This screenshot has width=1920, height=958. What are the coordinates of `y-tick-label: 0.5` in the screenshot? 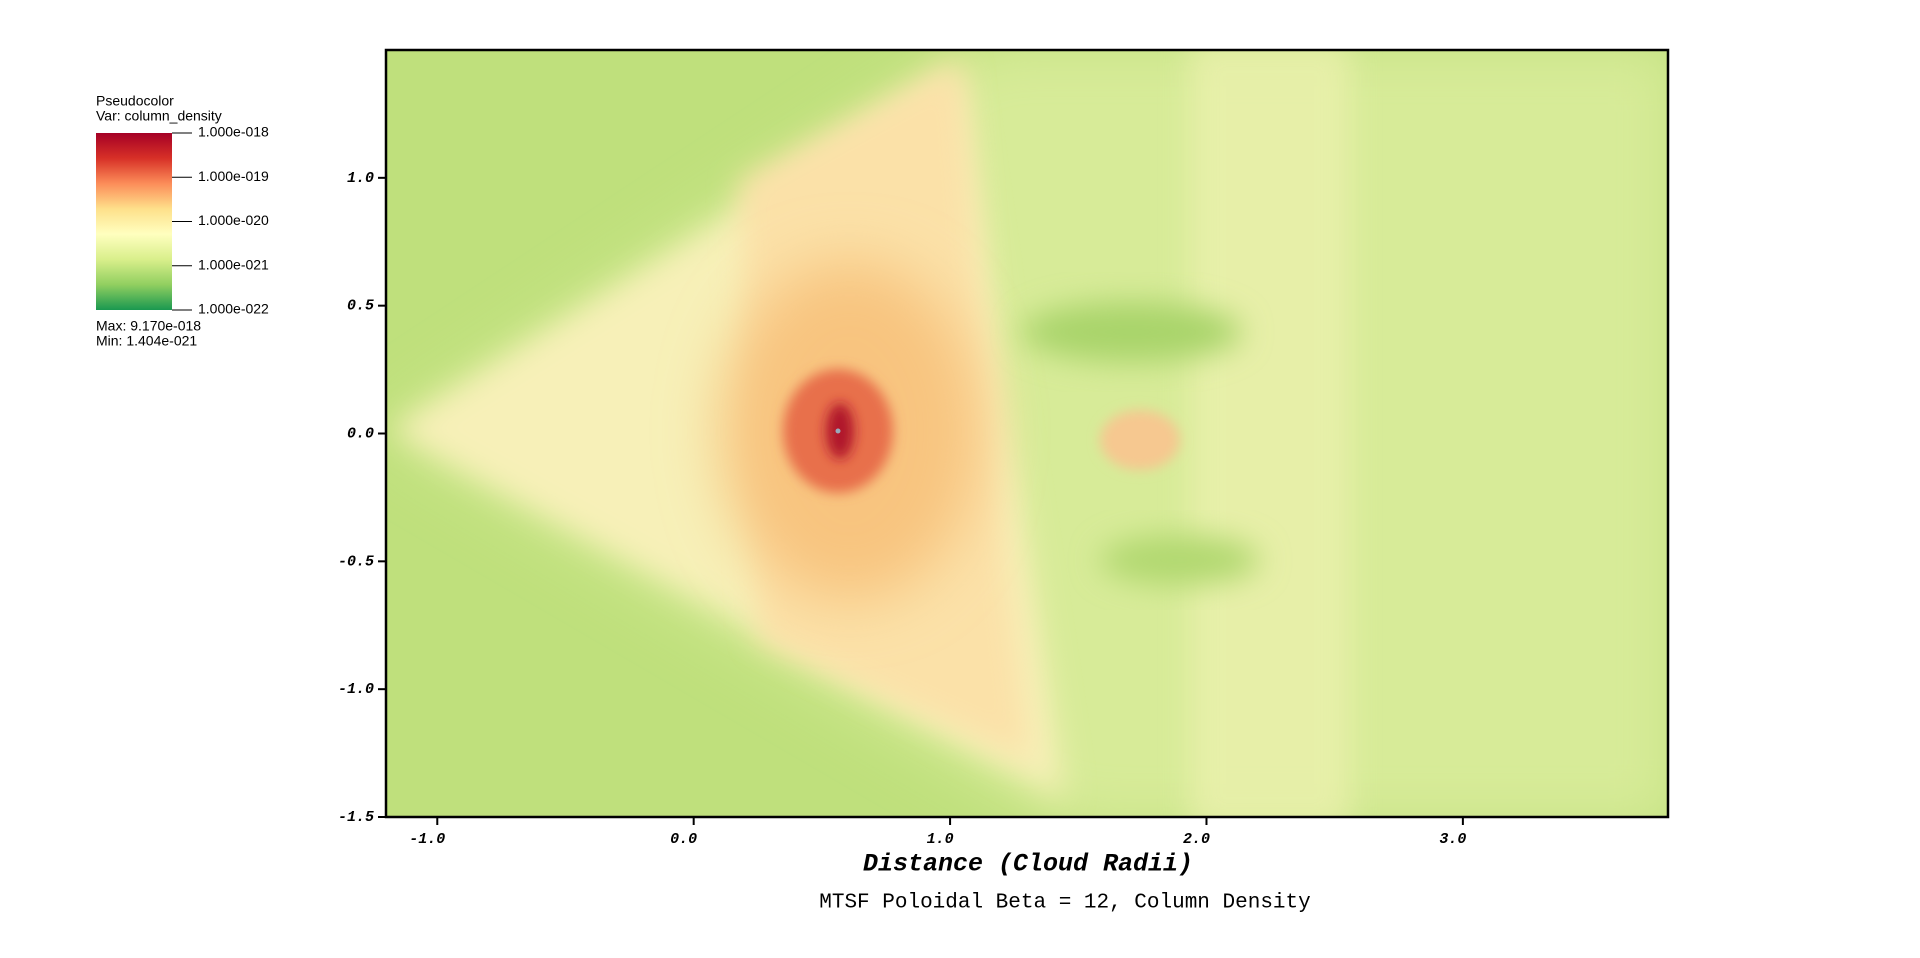 It's located at (360, 306).